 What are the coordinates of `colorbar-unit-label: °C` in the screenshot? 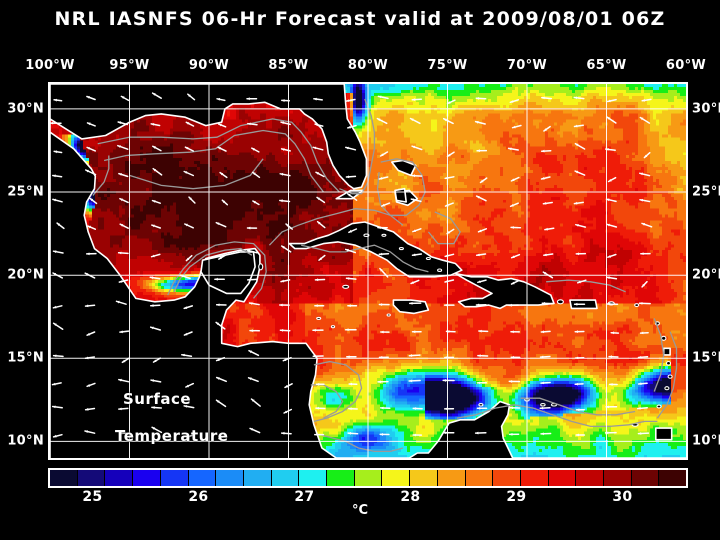 It's located at (360, 510).